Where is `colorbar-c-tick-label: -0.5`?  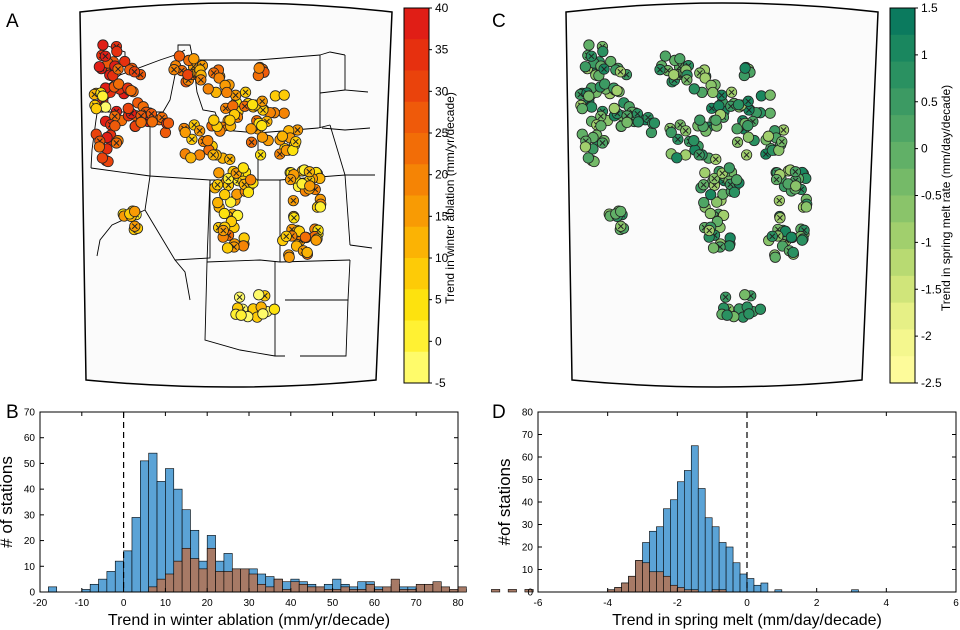
colorbar-c-tick-label: -0.5 is located at coordinates (931, 196).